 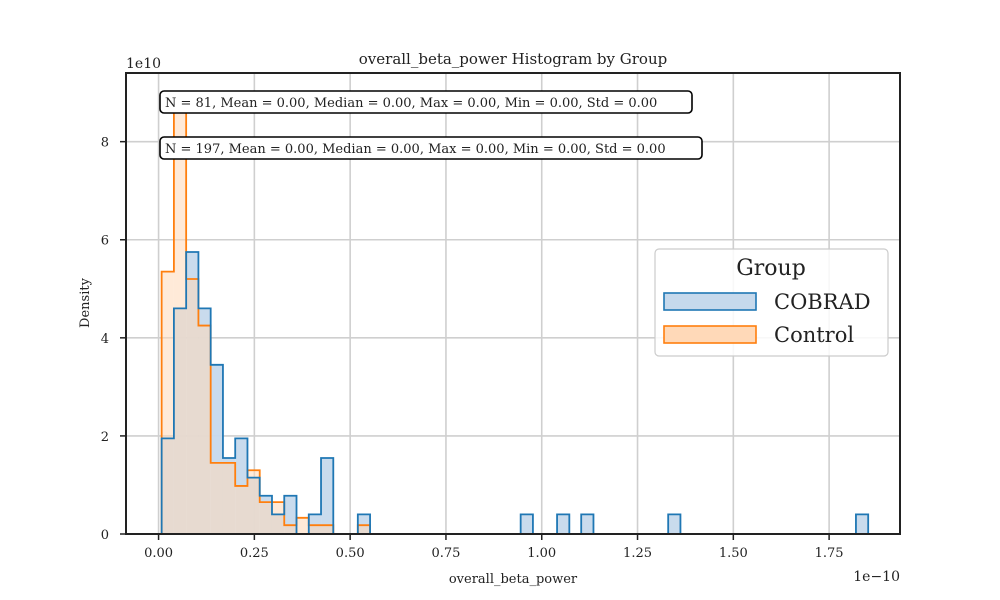 What do you see at coordinates (822, 302) in the screenshot?
I see `legend-label-cobrad: COBRAD` at bounding box center [822, 302].